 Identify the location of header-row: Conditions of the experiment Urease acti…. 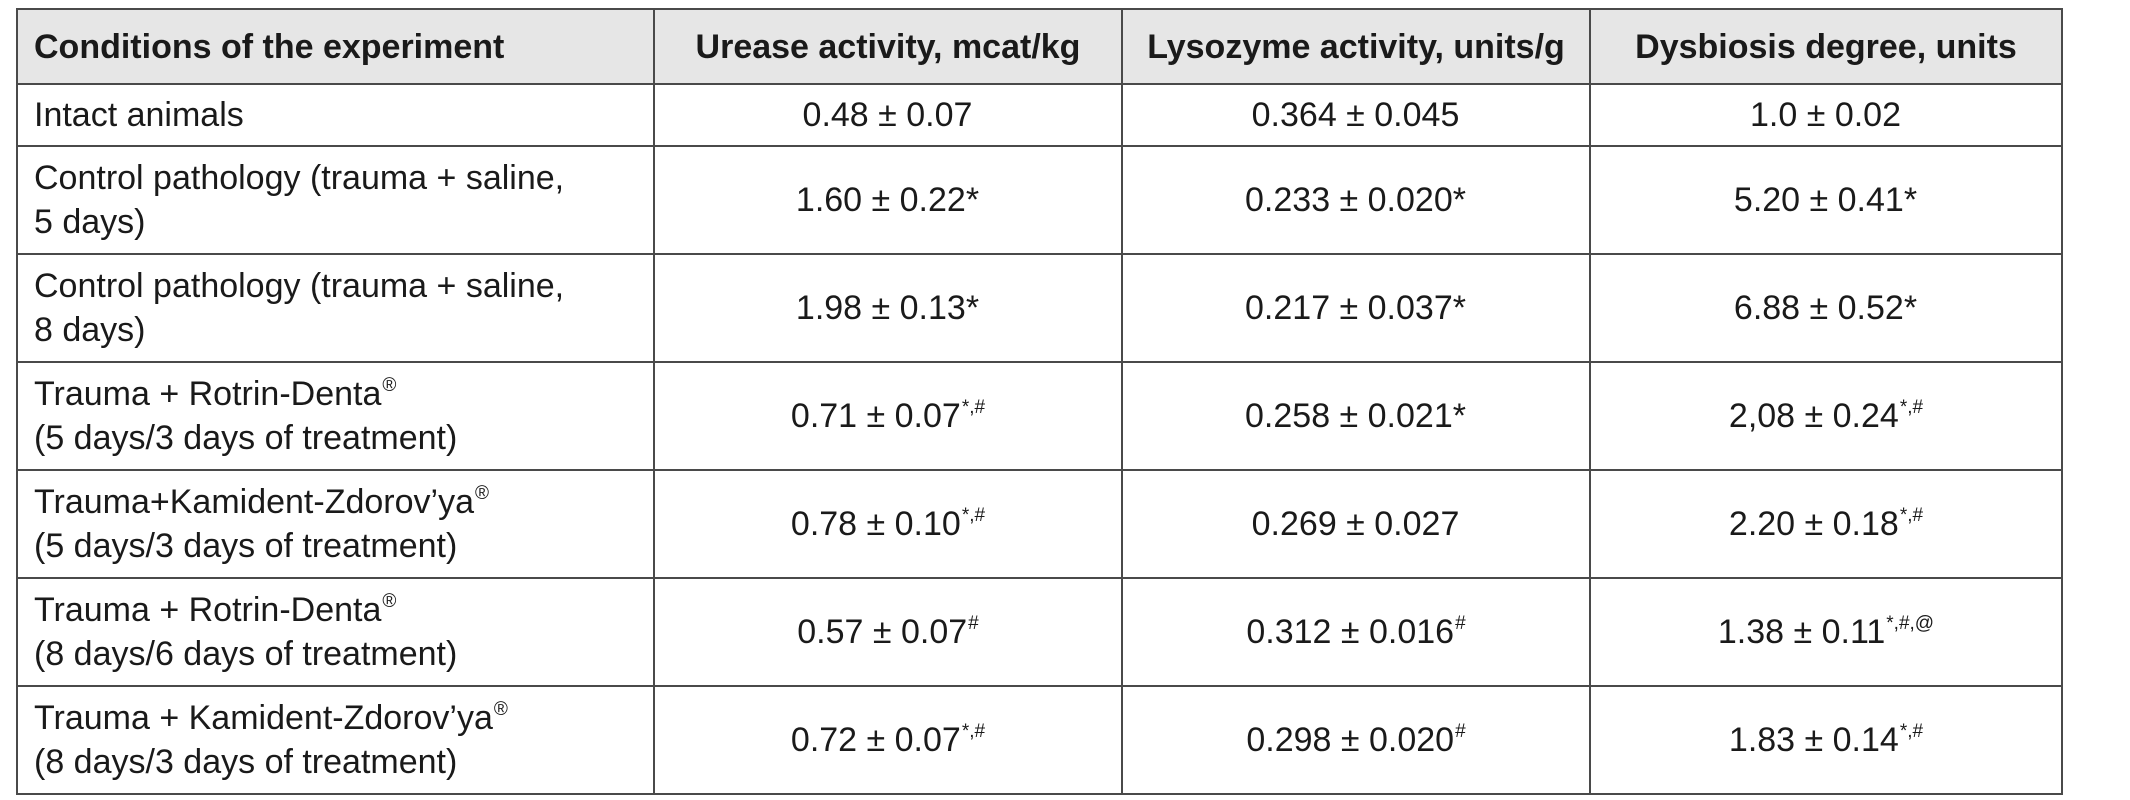
(1039, 46).